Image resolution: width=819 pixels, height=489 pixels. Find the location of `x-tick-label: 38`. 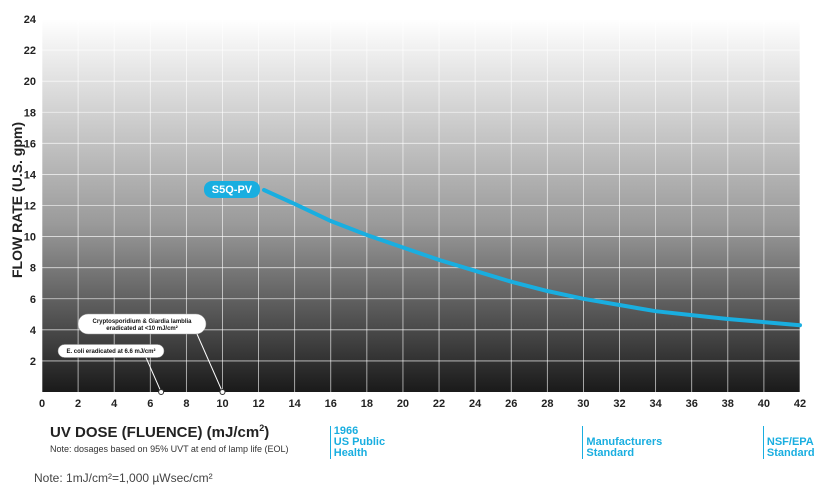

x-tick-label: 38 is located at coordinates (728, 404).